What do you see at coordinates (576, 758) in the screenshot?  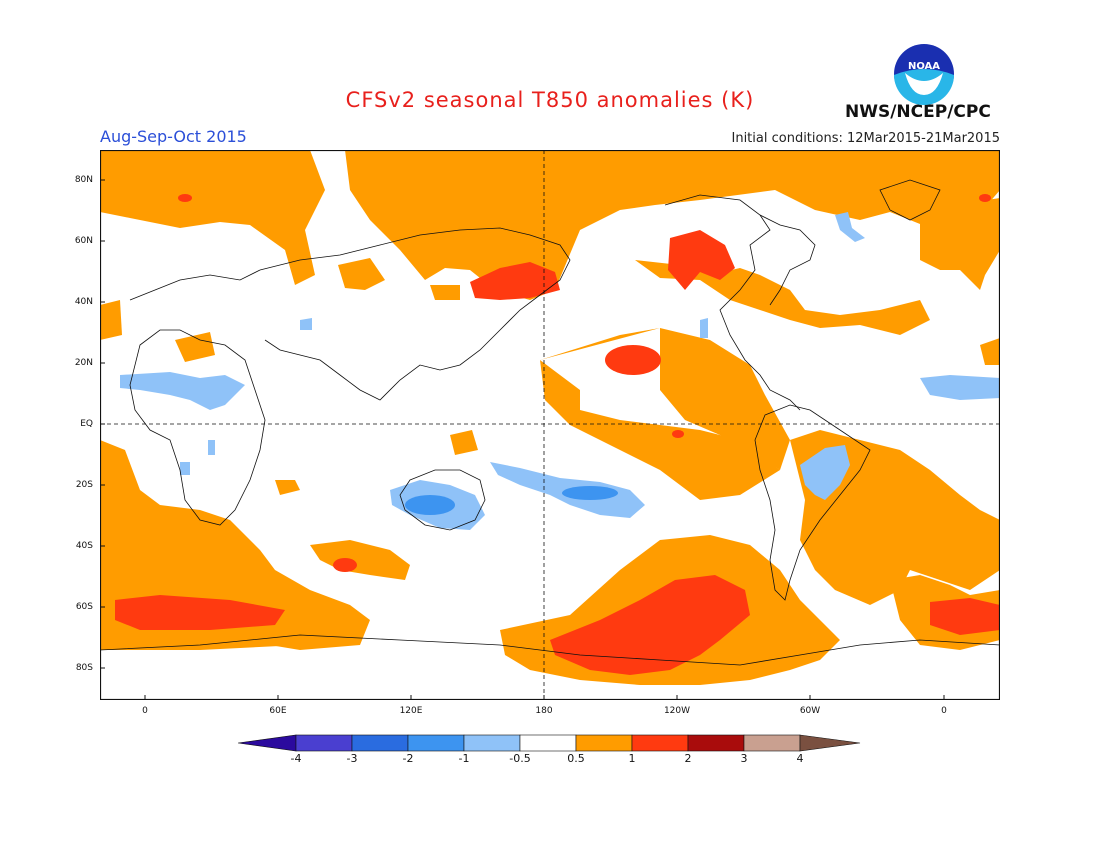 I see `colorbar-label: 0.5` at bounding box center [576, 758].